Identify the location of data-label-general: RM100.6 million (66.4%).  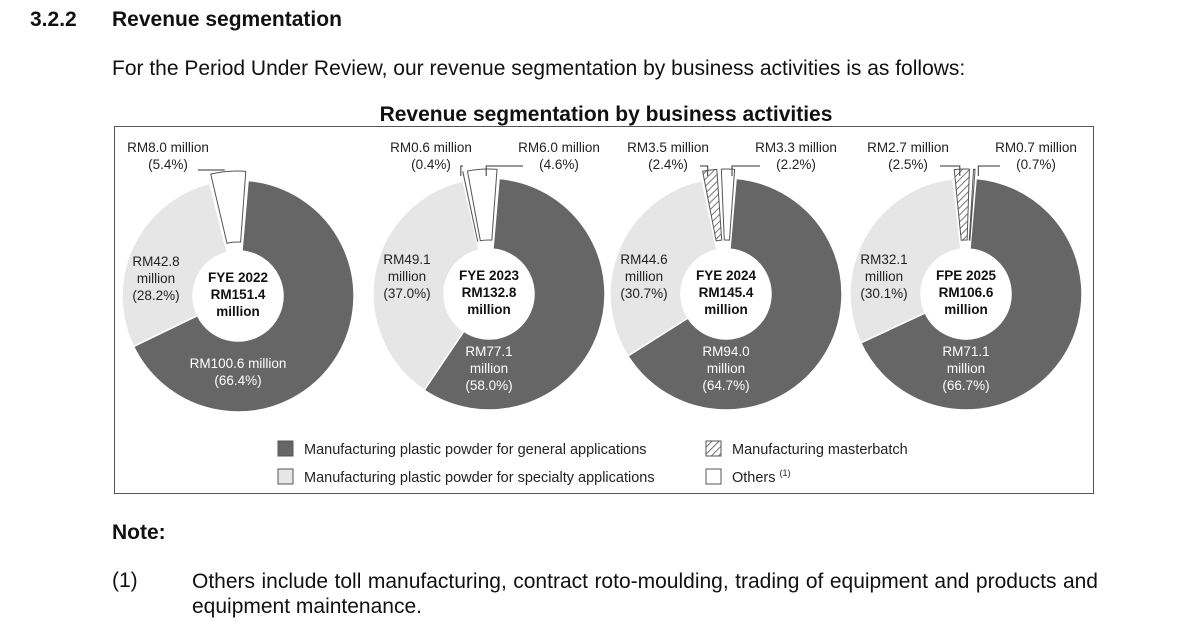
(238, 372).